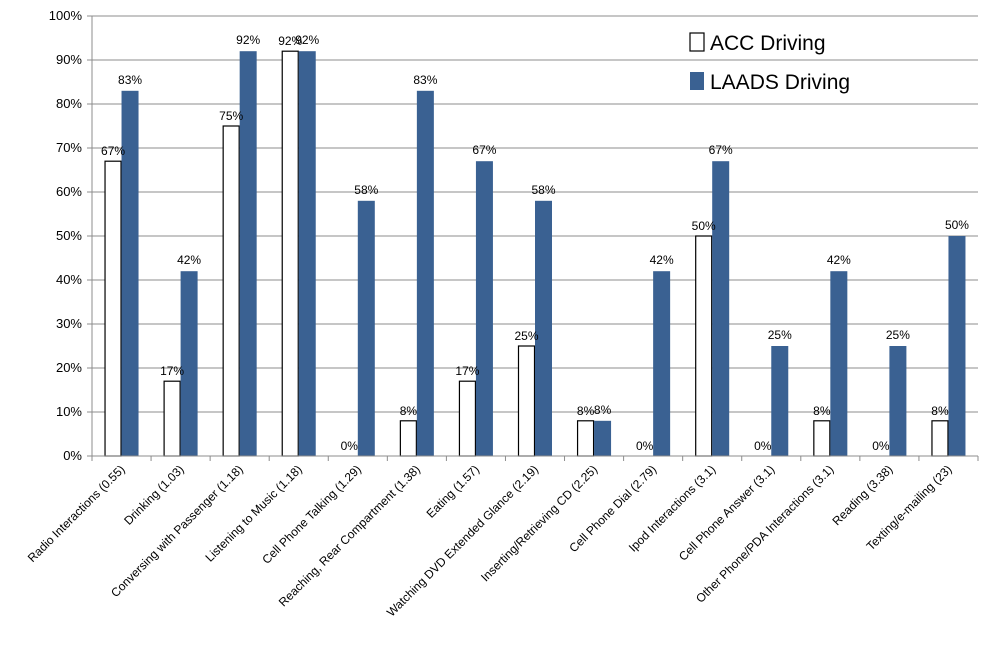  Describe the element at coordinates (862, 495) in the screenshot. I see `x-category-label: Reading (3.38)` at that location.